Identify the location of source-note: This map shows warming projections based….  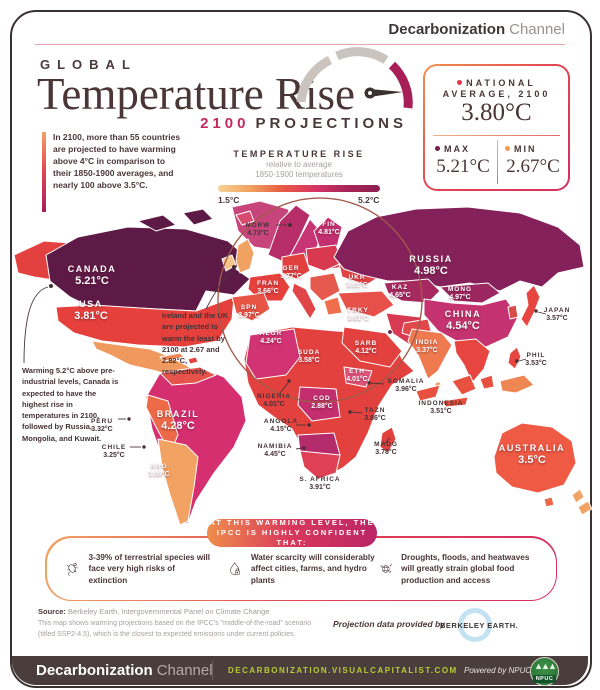
(175, 629).